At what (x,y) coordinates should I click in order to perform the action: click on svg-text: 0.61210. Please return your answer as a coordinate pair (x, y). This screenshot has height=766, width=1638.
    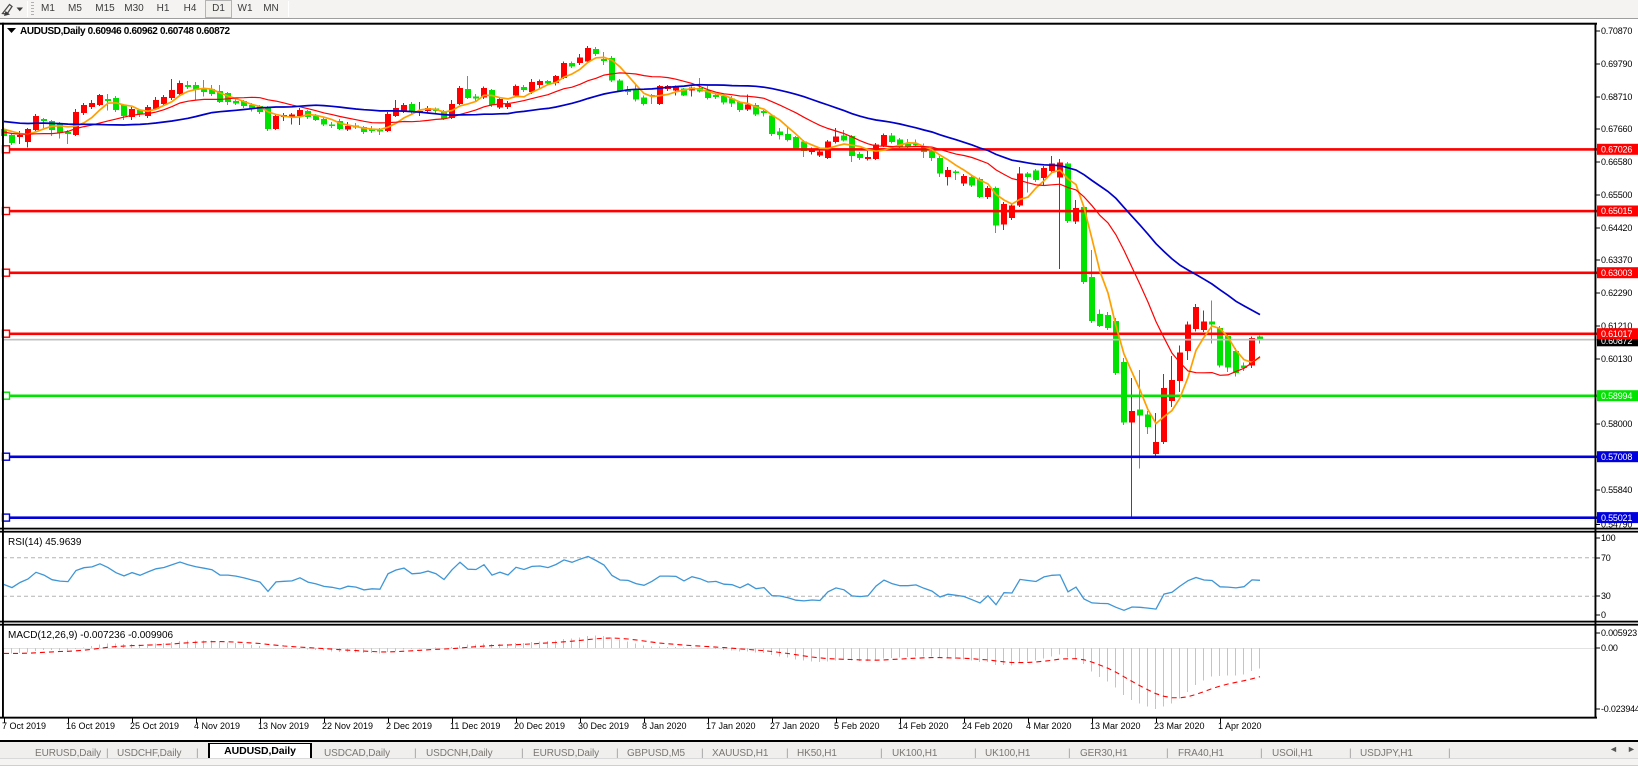
    Looking at the image, I should click on (1616, 326).